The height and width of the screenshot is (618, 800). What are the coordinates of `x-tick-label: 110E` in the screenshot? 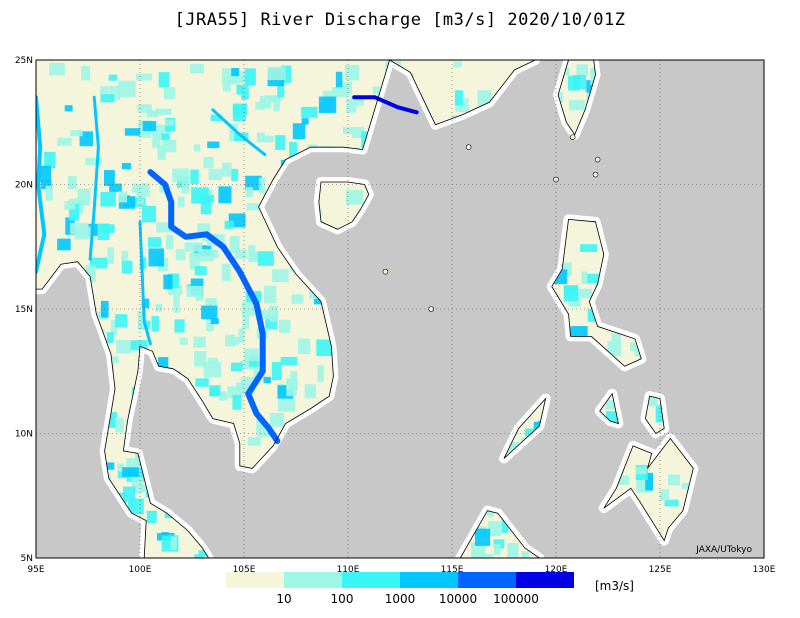 It's located at (348, 570).